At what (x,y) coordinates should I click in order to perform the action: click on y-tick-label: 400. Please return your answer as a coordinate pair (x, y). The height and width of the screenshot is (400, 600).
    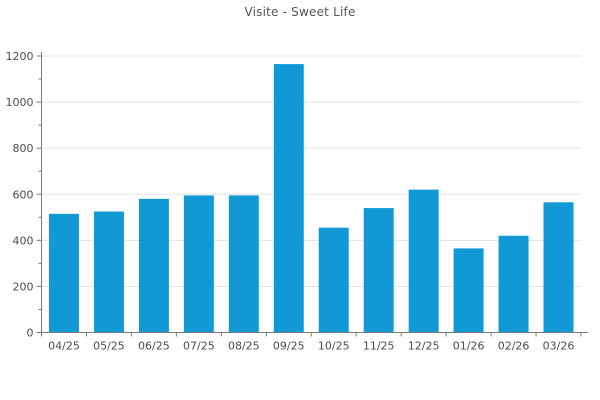
    Looking at the image, I should click on (23, 240).